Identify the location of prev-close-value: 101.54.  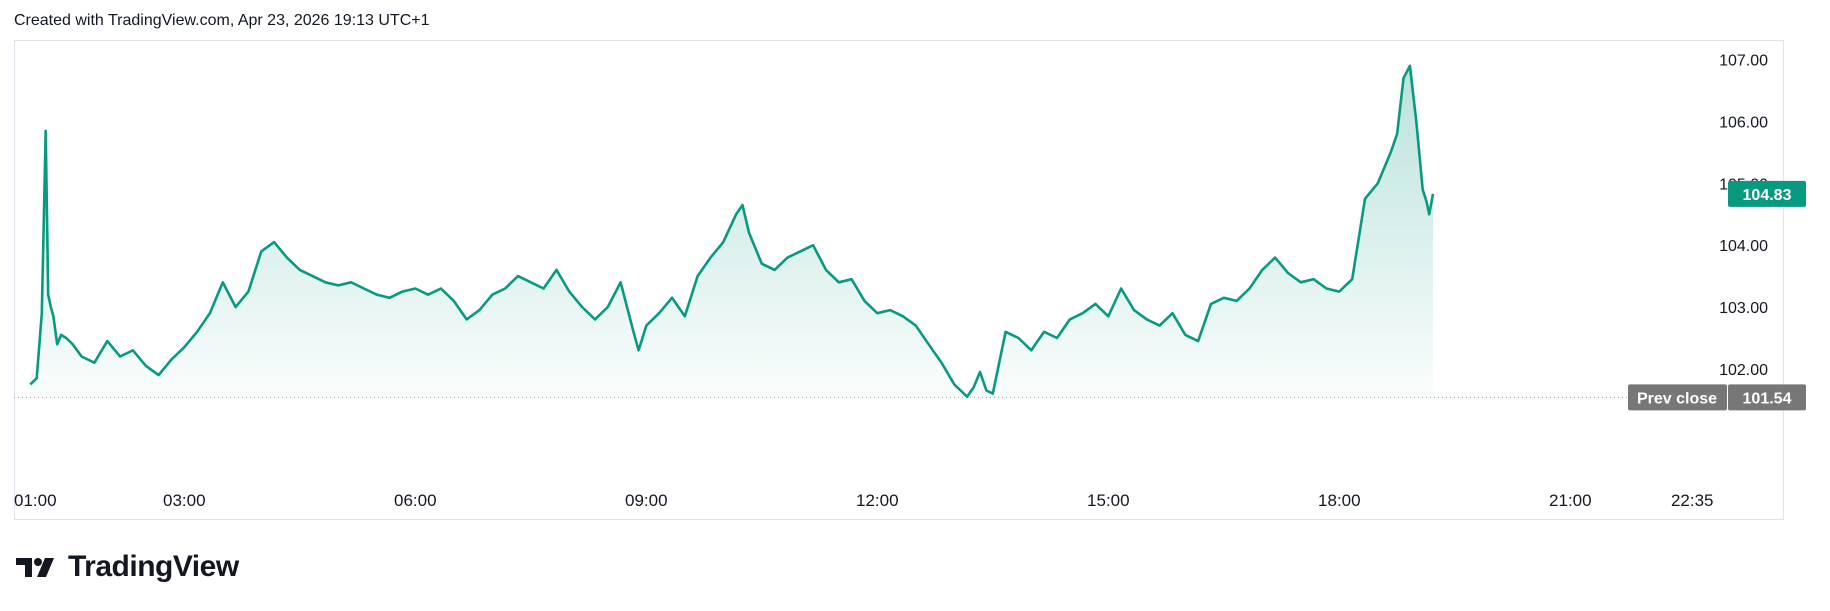
(1767, 398).